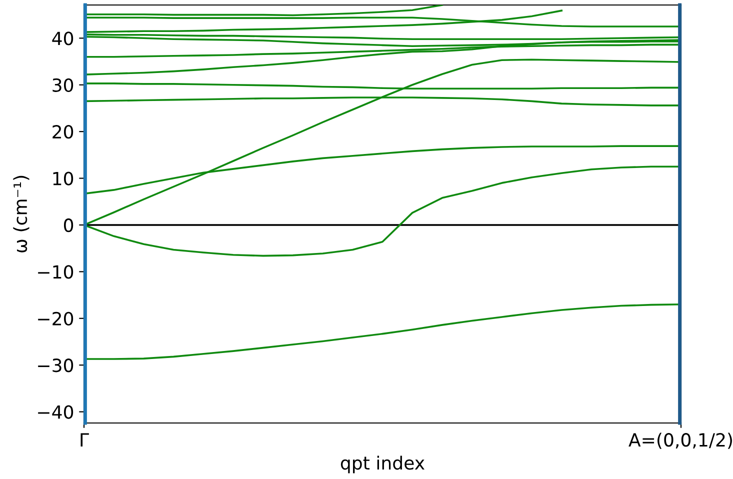 This screenshot has height=479, width=733. I want to click on y-tick-label: 30, so click(63, 85).